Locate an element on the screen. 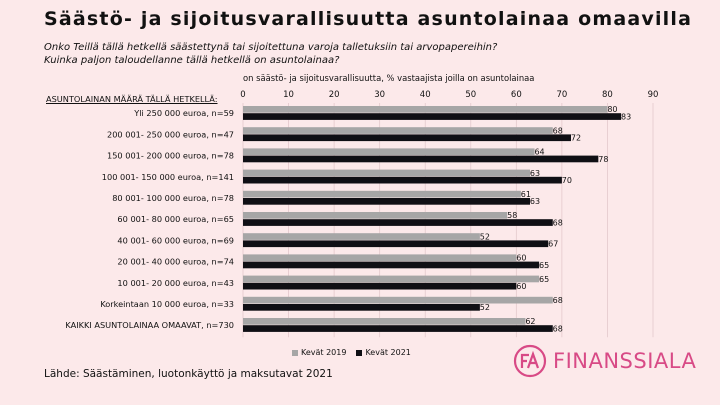 Image resolution: width=720 pixels, height=405 pixels. data-label-2021: 70 is located at coordinates (567, 180).